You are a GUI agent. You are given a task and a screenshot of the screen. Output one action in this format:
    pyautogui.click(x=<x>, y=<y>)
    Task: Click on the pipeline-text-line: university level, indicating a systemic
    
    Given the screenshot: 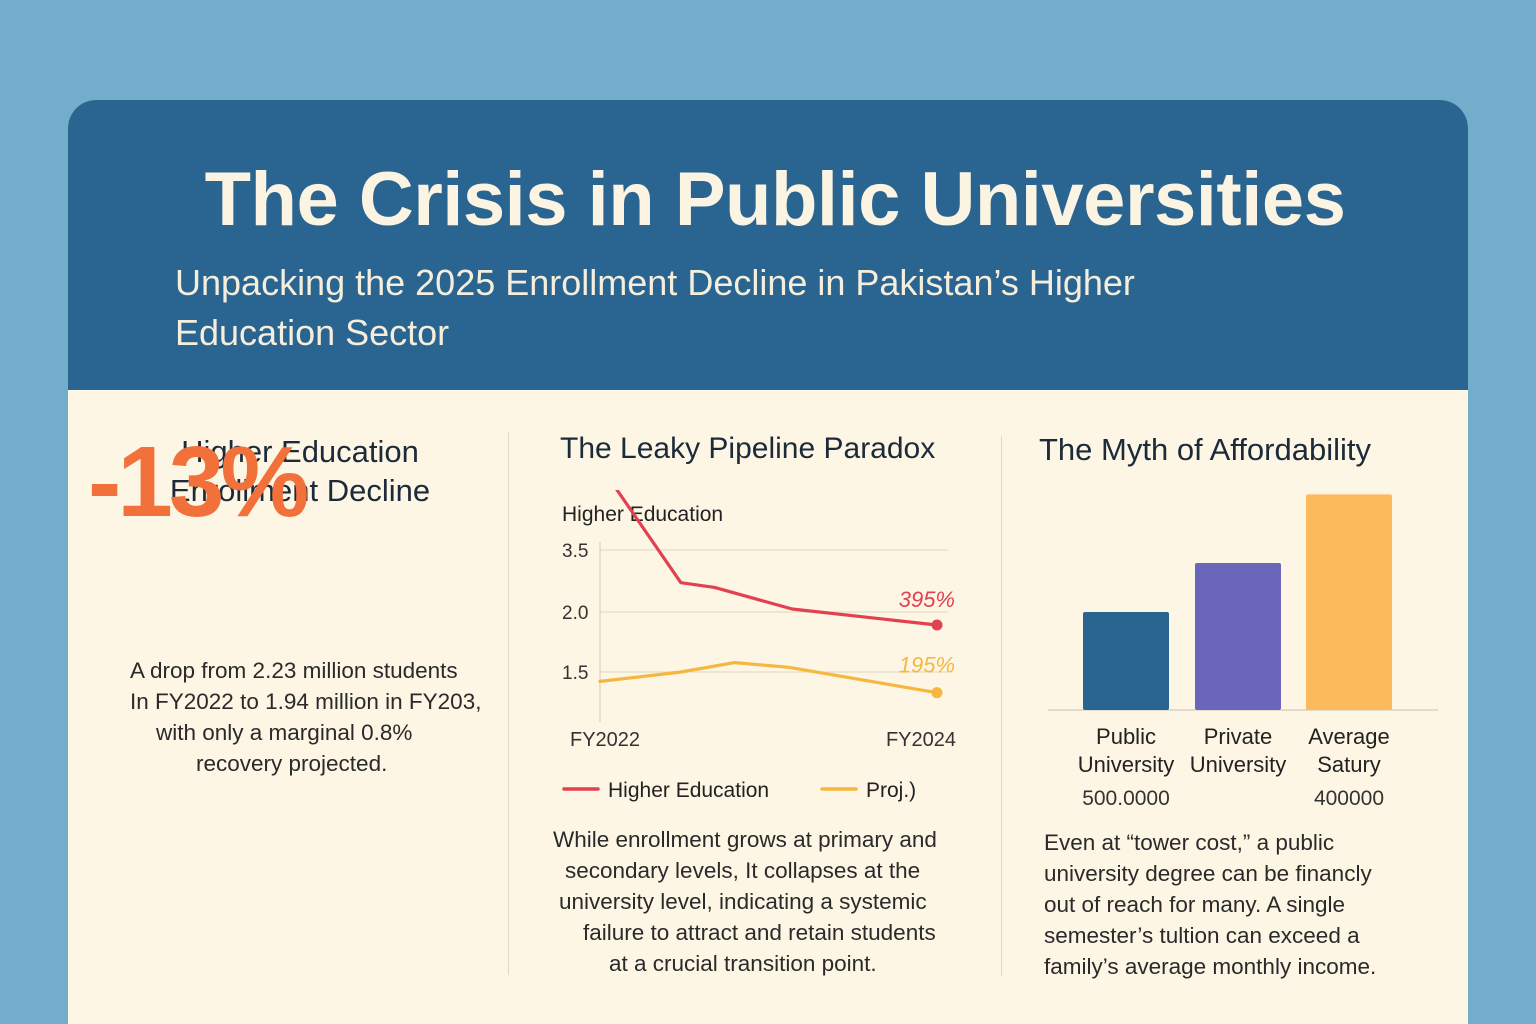 What is the action you would take?
    pyautogui.click(x=743, y=901)
    